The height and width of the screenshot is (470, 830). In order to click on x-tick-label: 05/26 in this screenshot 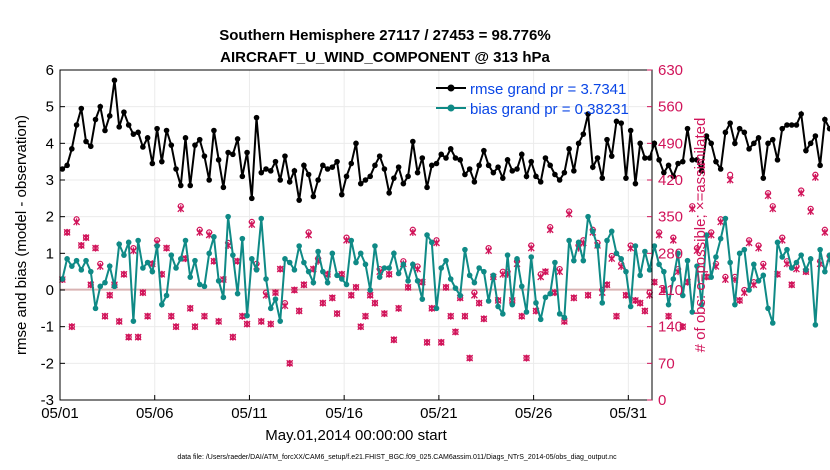, I will do `click(534, 413)`.